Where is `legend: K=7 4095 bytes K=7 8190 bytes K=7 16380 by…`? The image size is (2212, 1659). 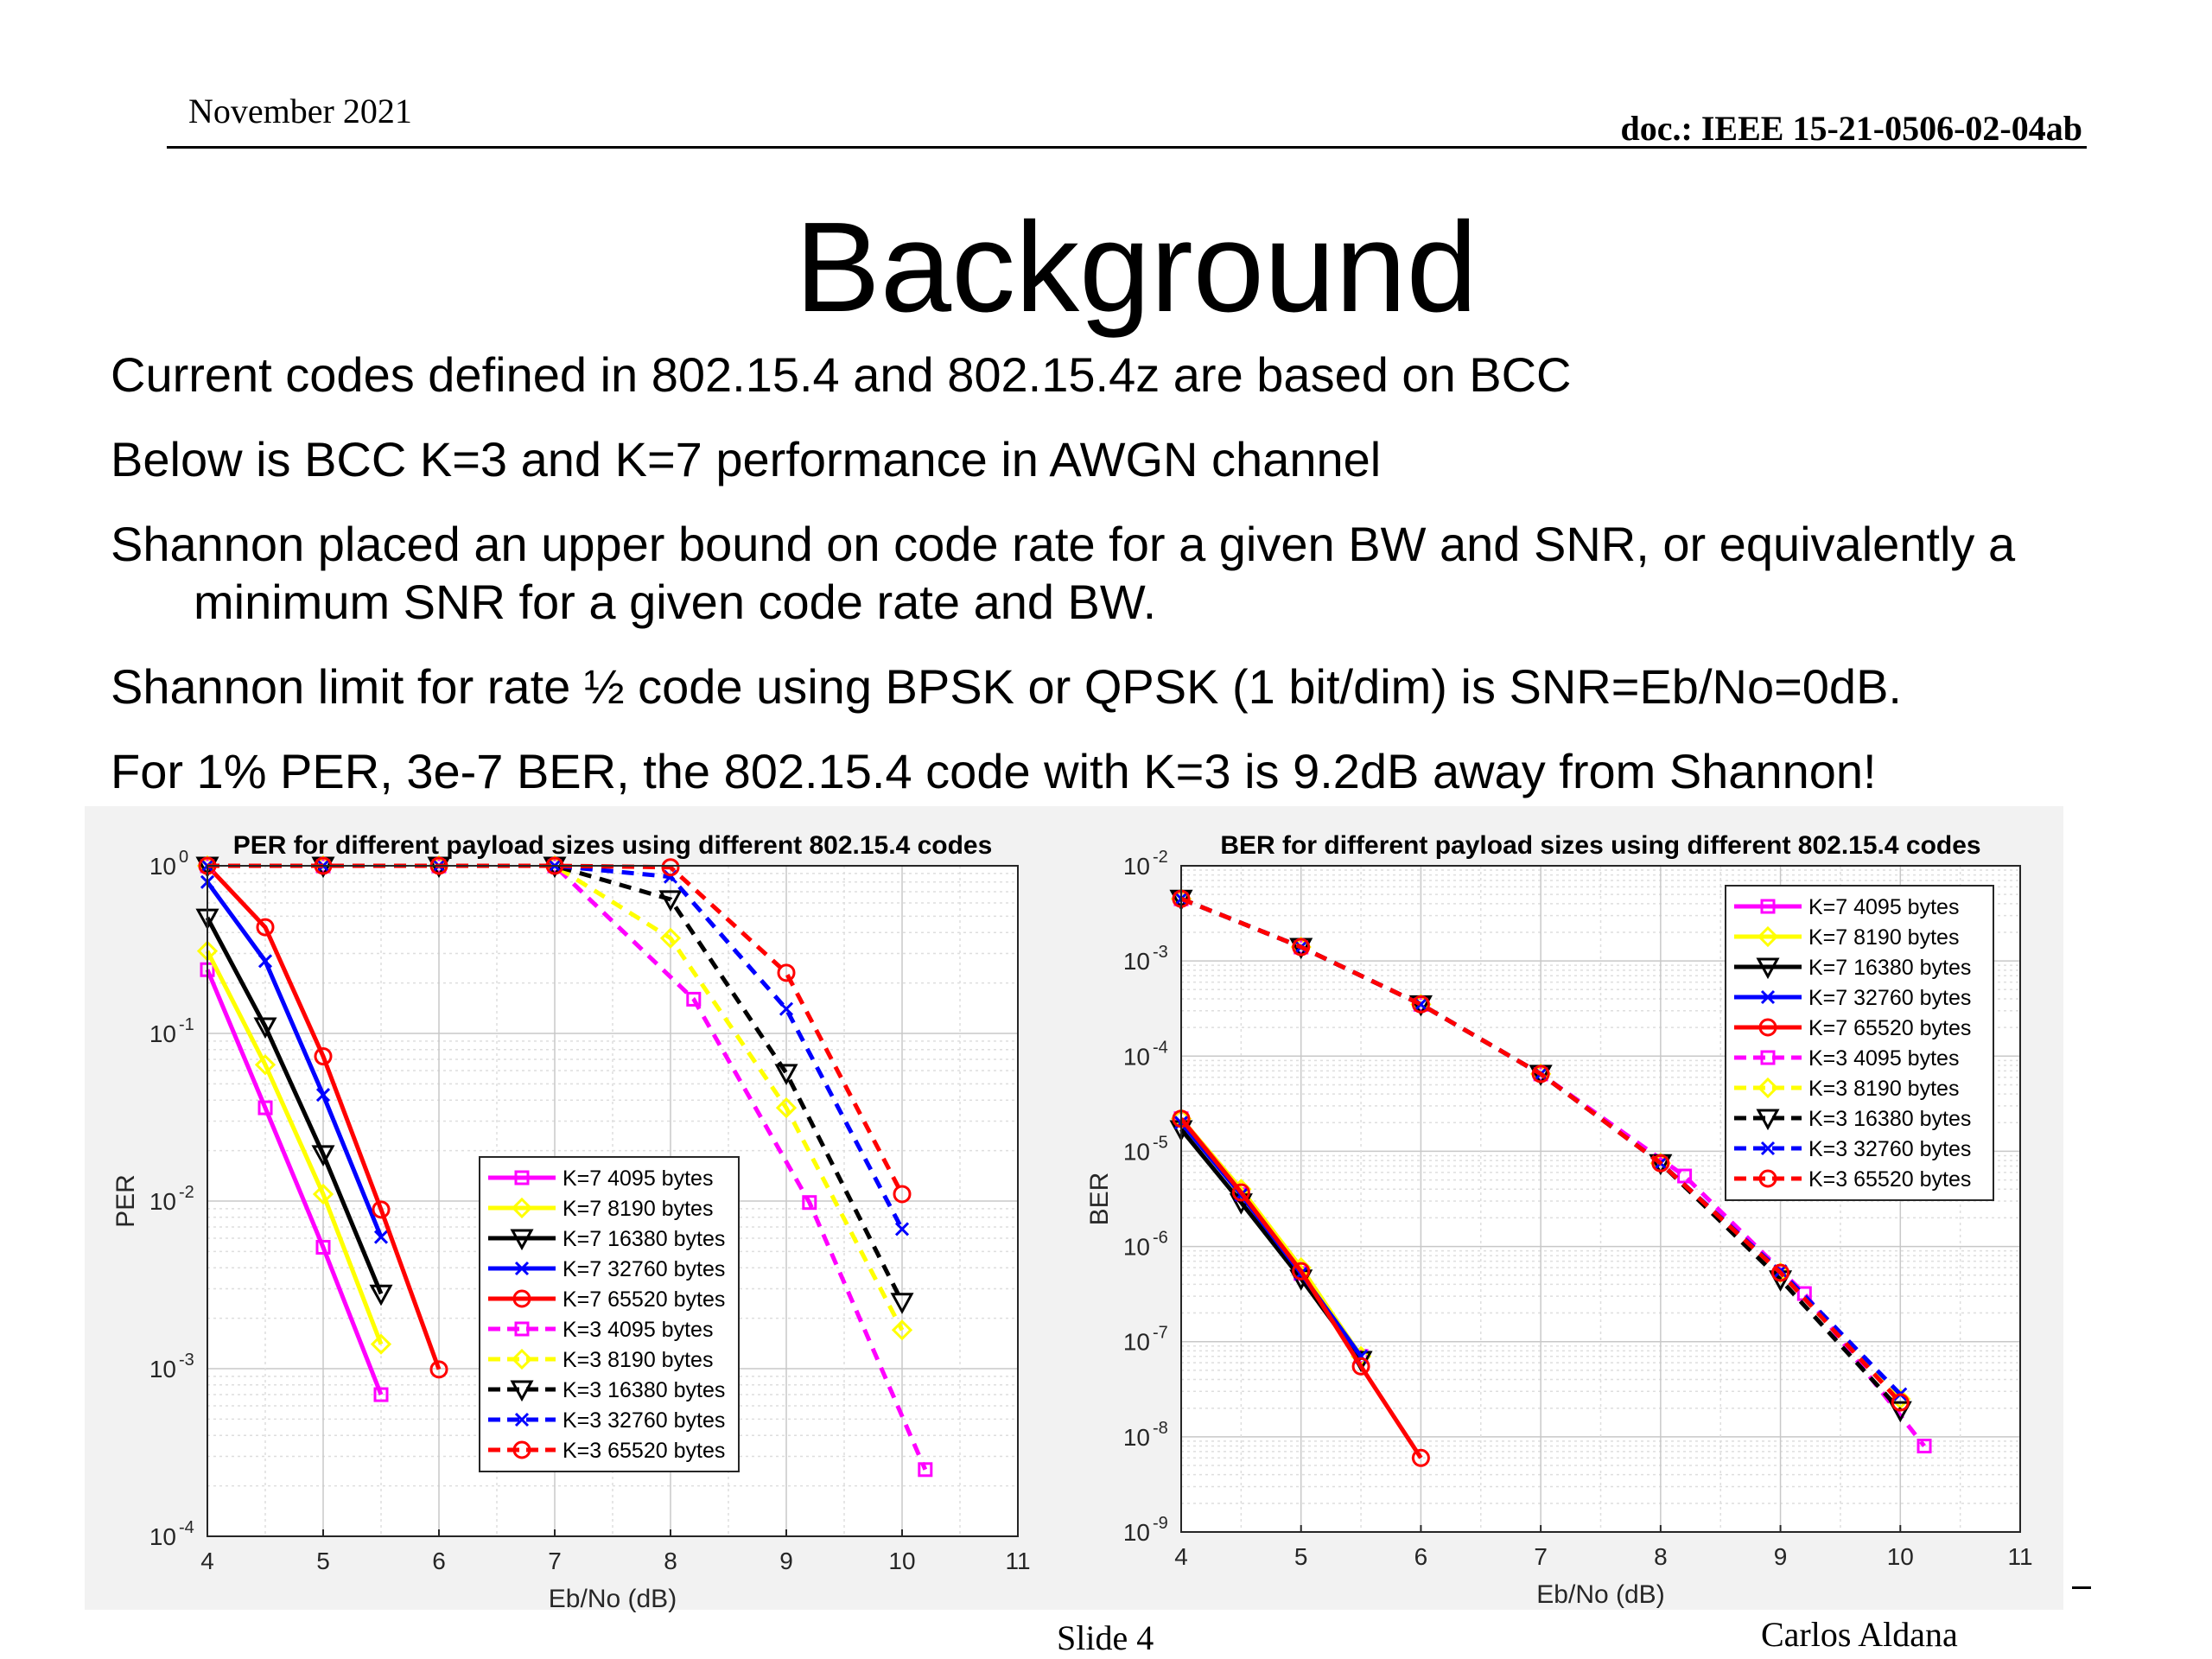
legend: K=7 4095 bytes K=7 8190 bytes K=7 16380 by… is located at coordinates (609, 1314).